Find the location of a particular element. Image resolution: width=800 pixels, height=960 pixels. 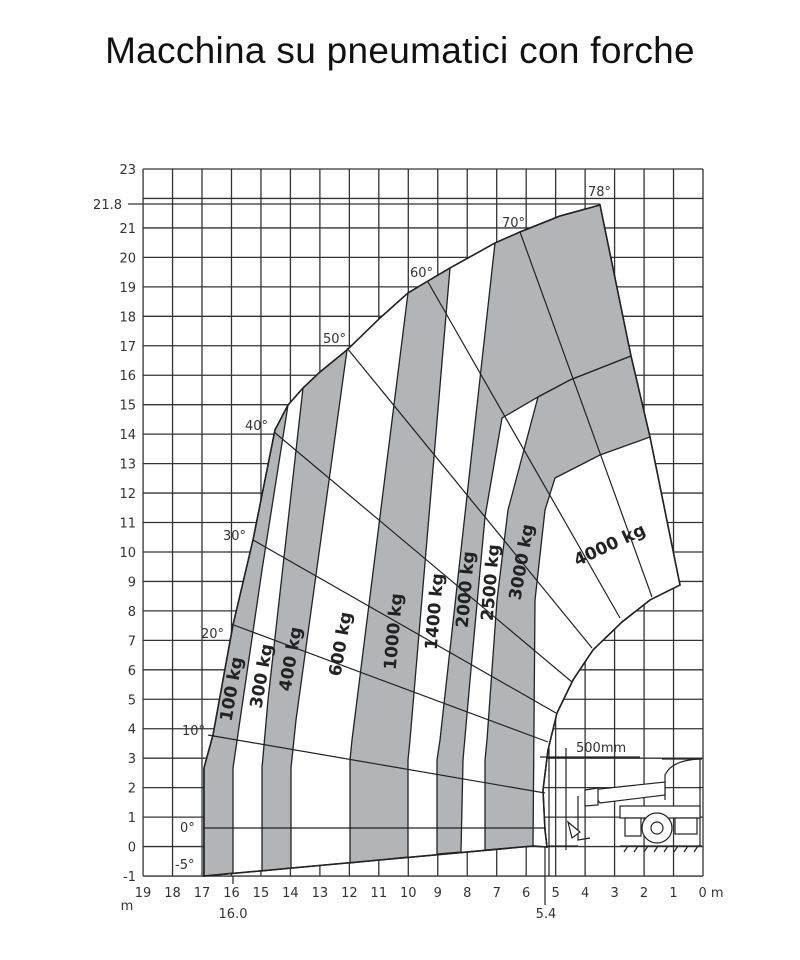

x-tick-label: 19 is located at coordinates (143, 893).